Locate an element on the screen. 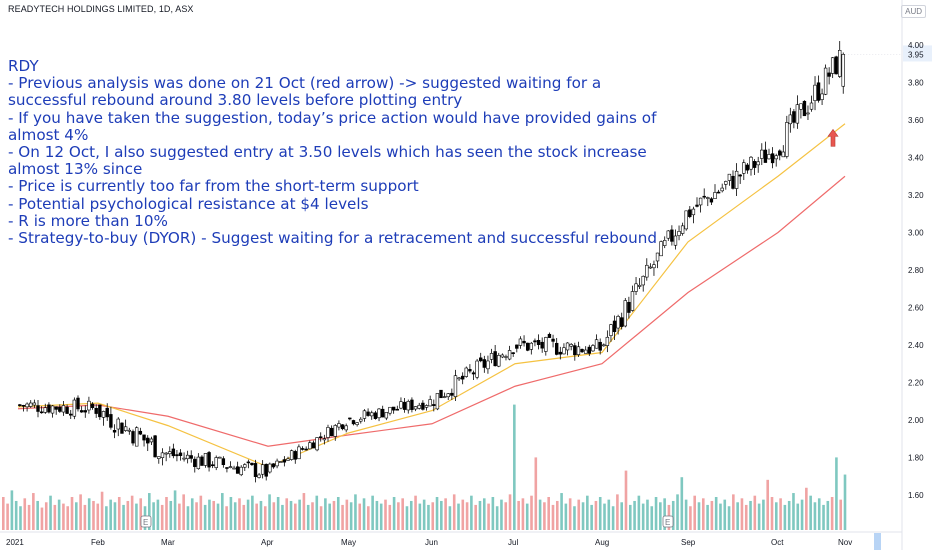 This screenshot has height=550, width=932. earnings-e-glyph: E is located at coordinates (145, 522).